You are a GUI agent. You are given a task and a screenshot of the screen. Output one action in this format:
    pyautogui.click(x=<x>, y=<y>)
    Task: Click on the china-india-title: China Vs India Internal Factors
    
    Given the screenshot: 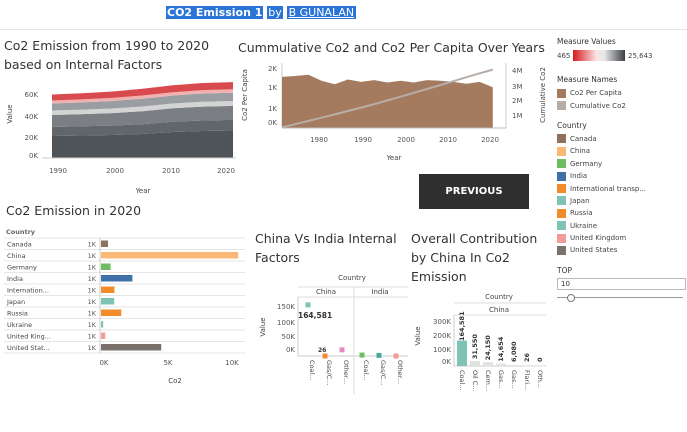 What is the action you would take?
    pyautogui.click(x=326, y=248)
    